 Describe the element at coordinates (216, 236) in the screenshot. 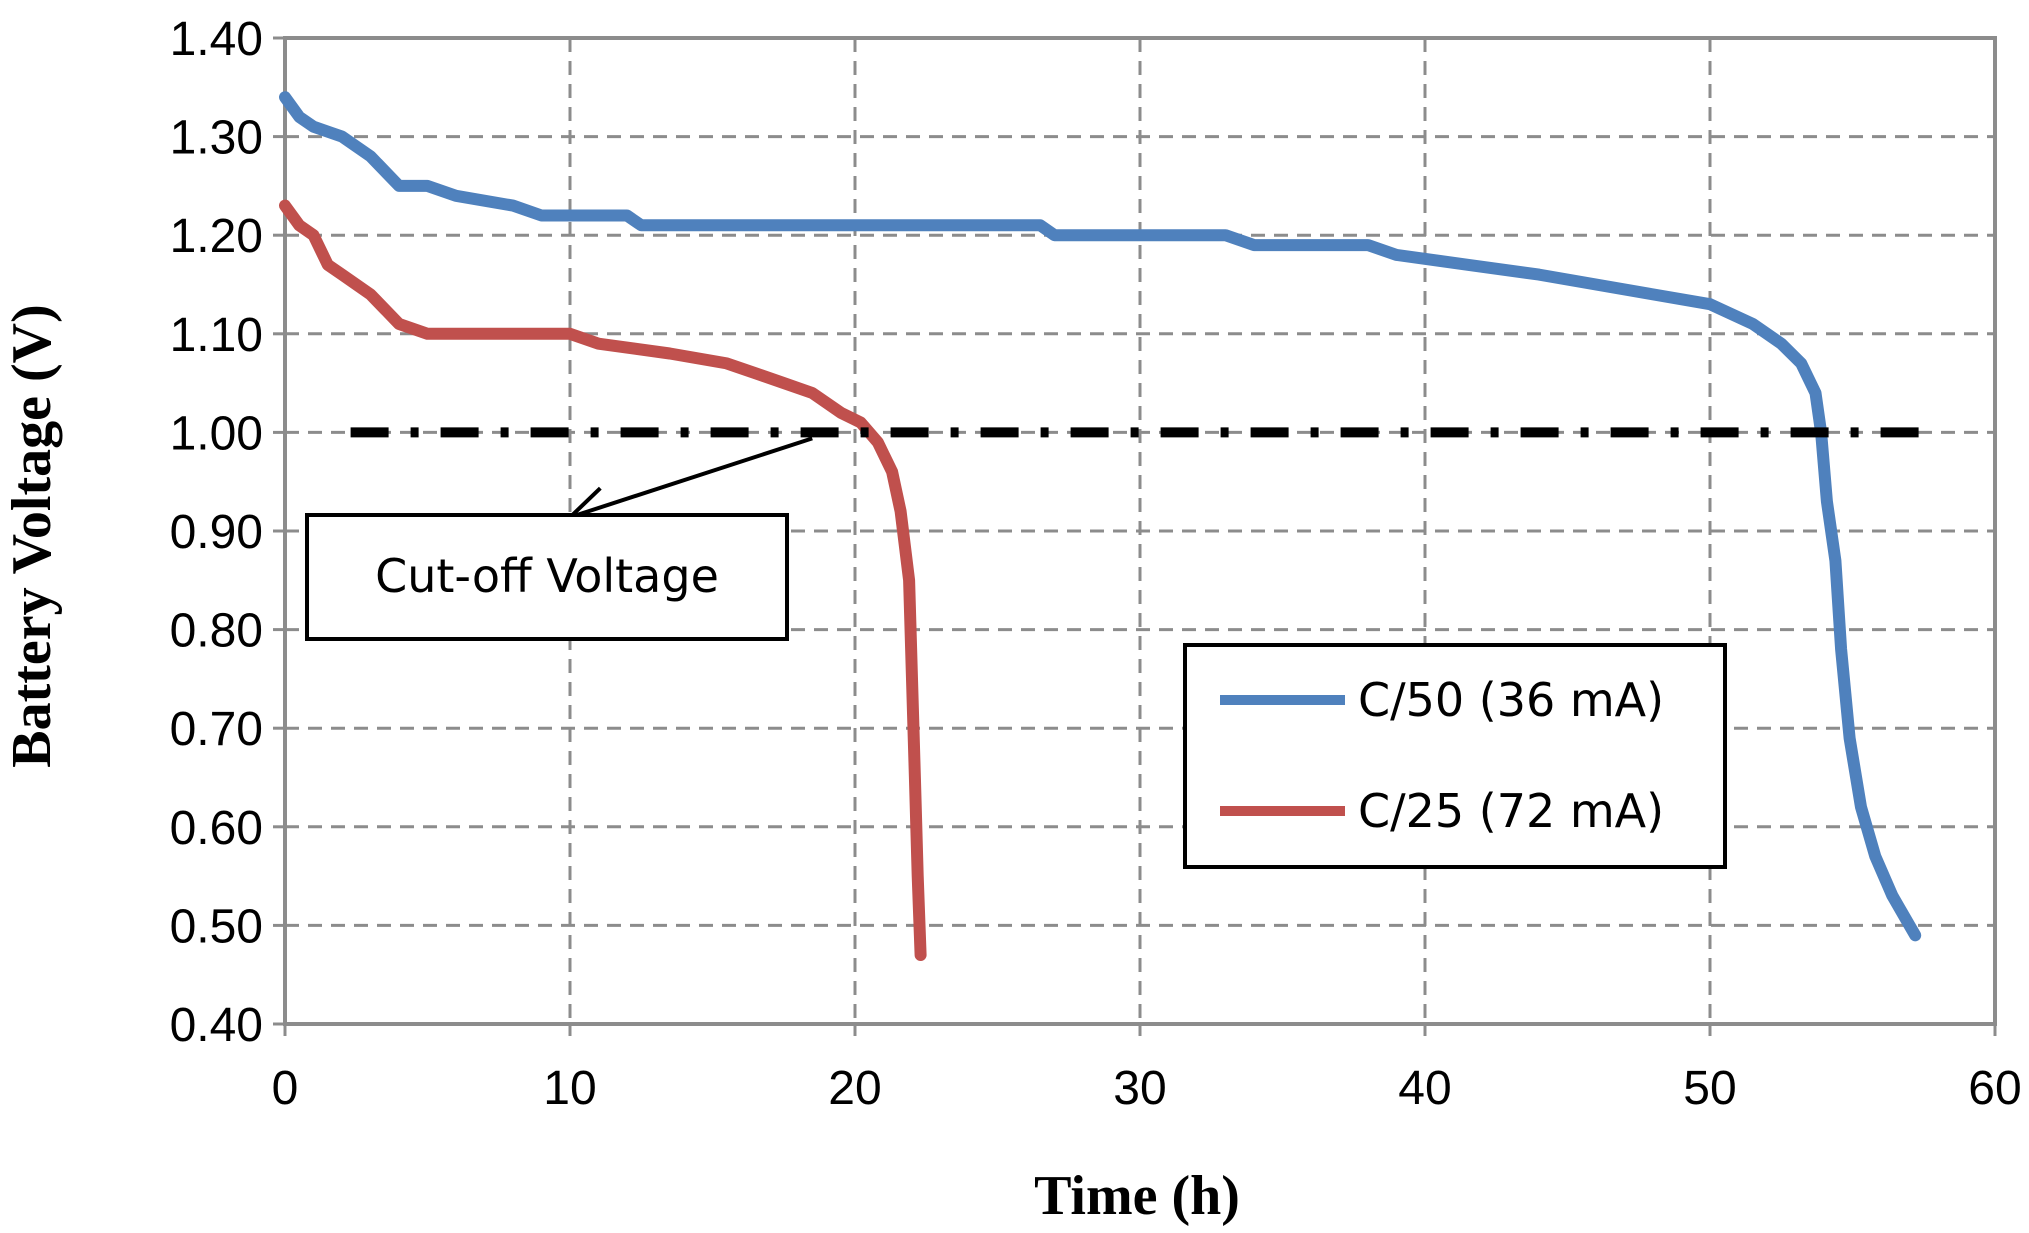

I see `y-tick-label: 1.20` at that location.